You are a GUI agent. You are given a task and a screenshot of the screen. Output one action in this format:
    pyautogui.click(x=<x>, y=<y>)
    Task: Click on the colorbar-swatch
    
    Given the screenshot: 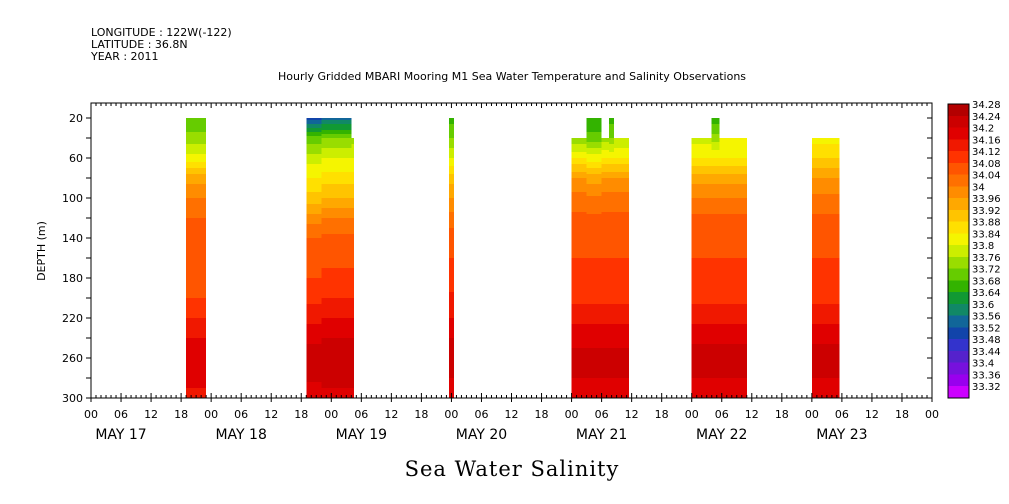 What is the action you would take?
    pyautogui.click(x=958, y=180)
    